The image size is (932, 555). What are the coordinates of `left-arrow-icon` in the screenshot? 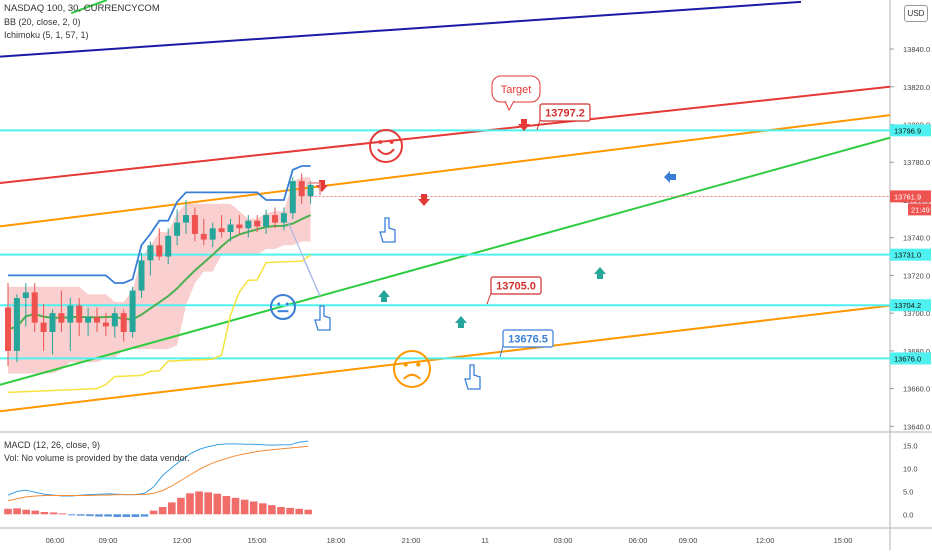 It's located at (670, 177).